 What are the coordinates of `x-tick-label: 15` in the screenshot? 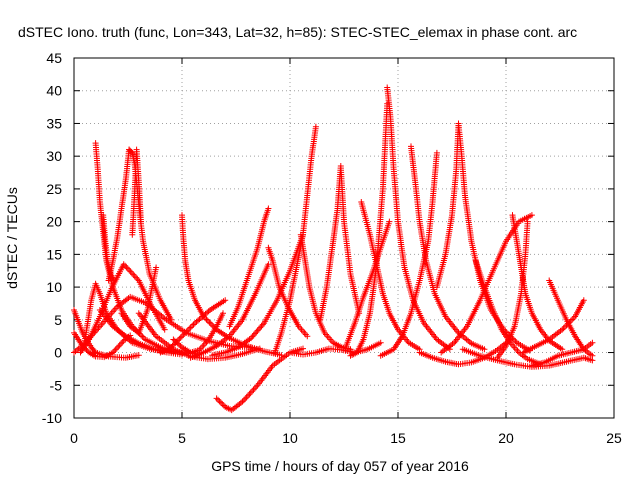 It's located at (398, 438).